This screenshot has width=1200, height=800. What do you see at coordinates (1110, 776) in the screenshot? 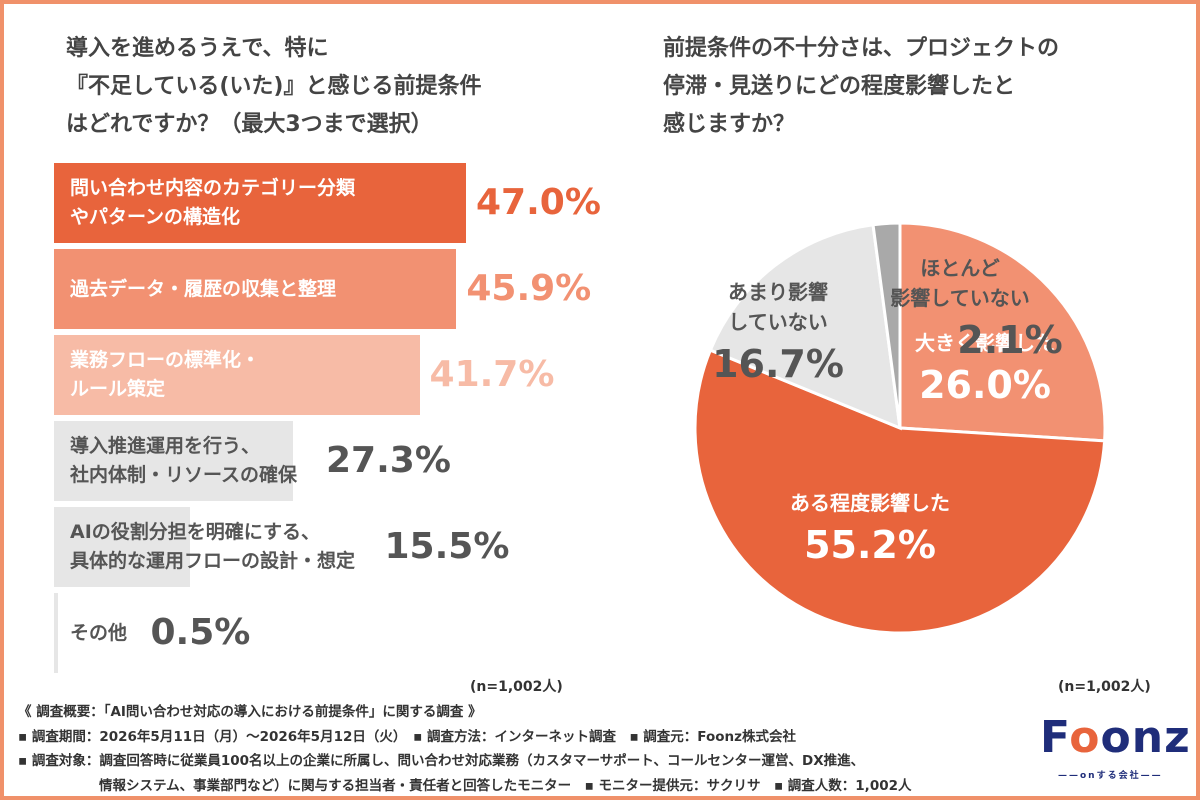
I see `logo-tagline: ——onする会社——` at bounding box center [1110, 776].